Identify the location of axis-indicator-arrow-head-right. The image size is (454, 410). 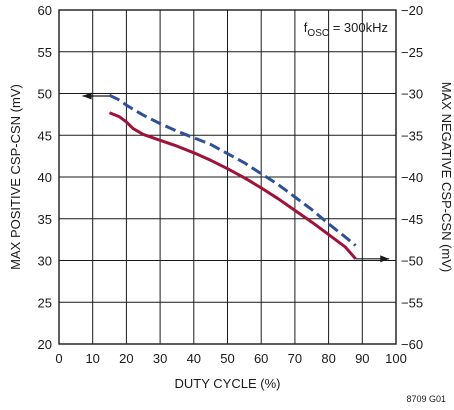
(385, 259).